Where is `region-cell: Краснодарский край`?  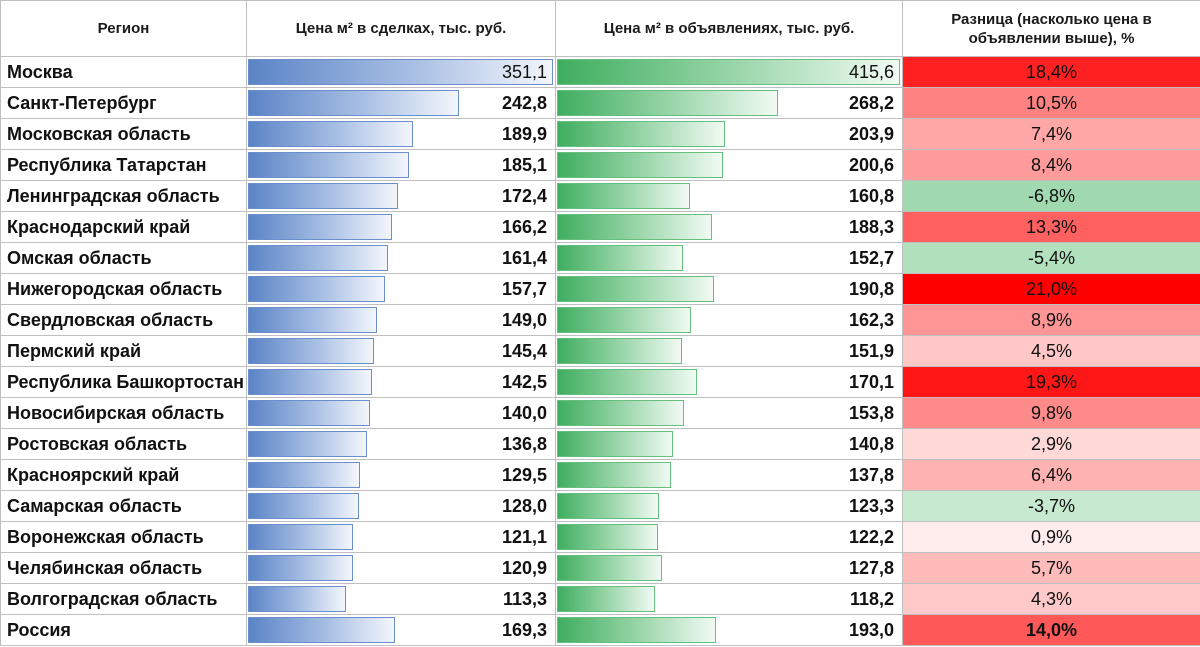 region-cell: Краснодарский край is located at coordinates (123, 227).